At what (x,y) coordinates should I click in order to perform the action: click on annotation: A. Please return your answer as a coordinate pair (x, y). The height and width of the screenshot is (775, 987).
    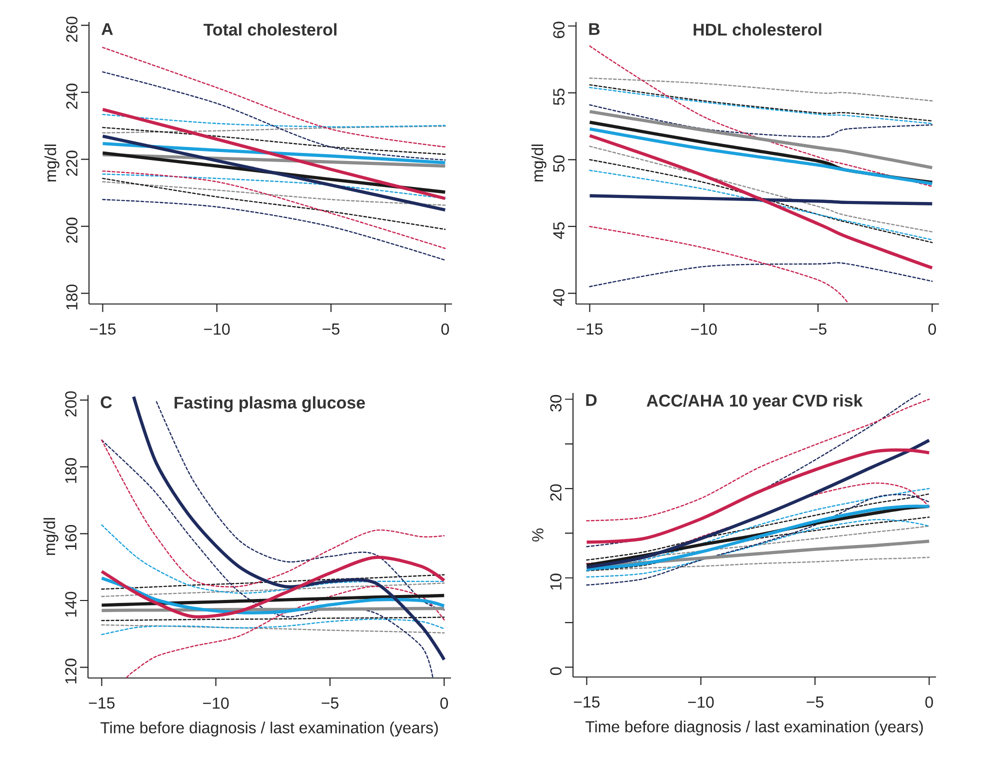
    Looking at the image, I should click on (107, 29).